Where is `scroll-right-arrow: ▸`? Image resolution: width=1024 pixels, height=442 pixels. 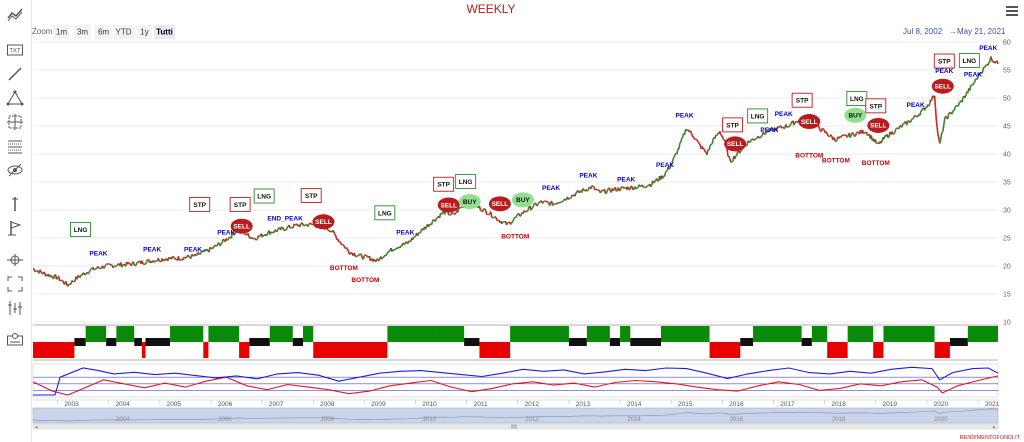 scroll-right-arrow: ▸ is located at coordinates (994, 428).